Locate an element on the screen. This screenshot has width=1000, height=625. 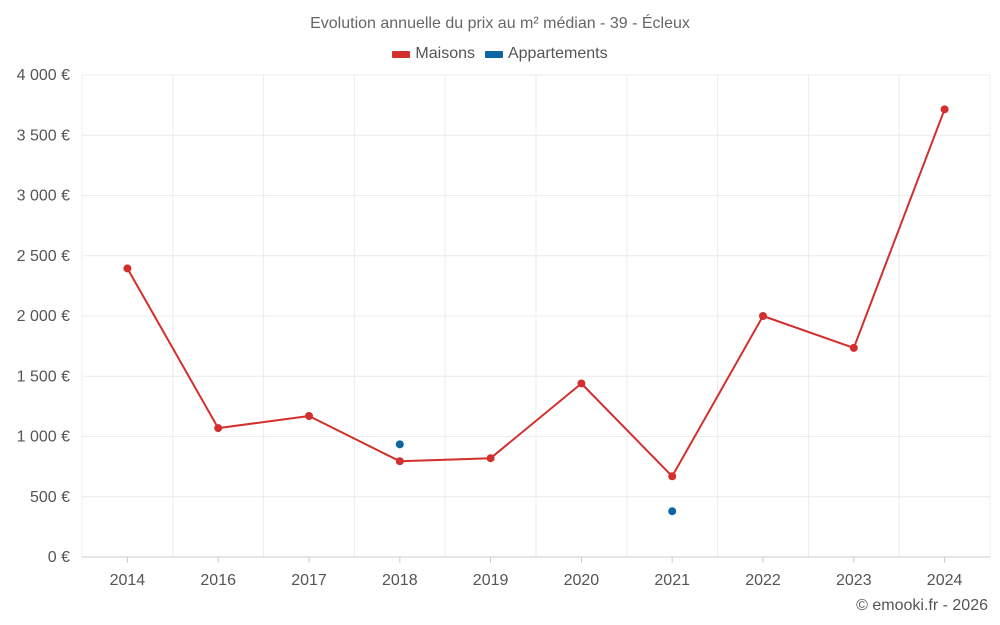
x-tick-label: 2024 is located at coordinates (945, 580).